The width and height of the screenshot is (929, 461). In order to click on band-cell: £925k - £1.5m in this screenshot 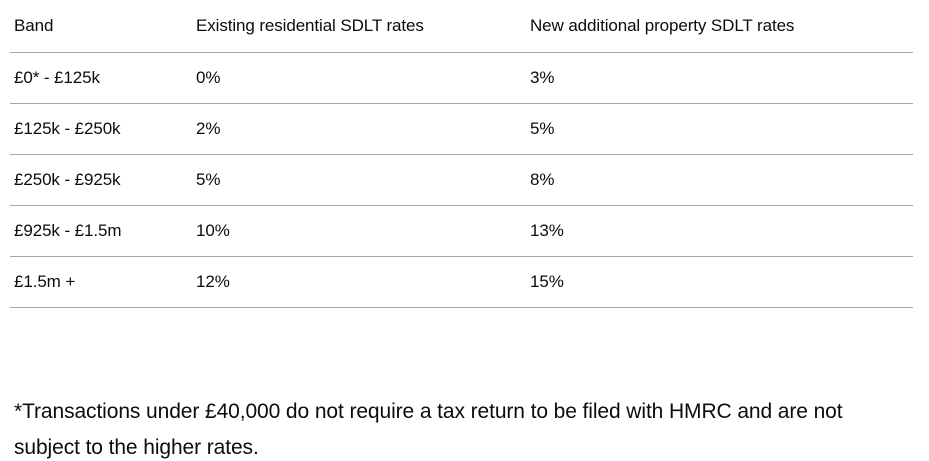, I will do `click(68, 230)`.